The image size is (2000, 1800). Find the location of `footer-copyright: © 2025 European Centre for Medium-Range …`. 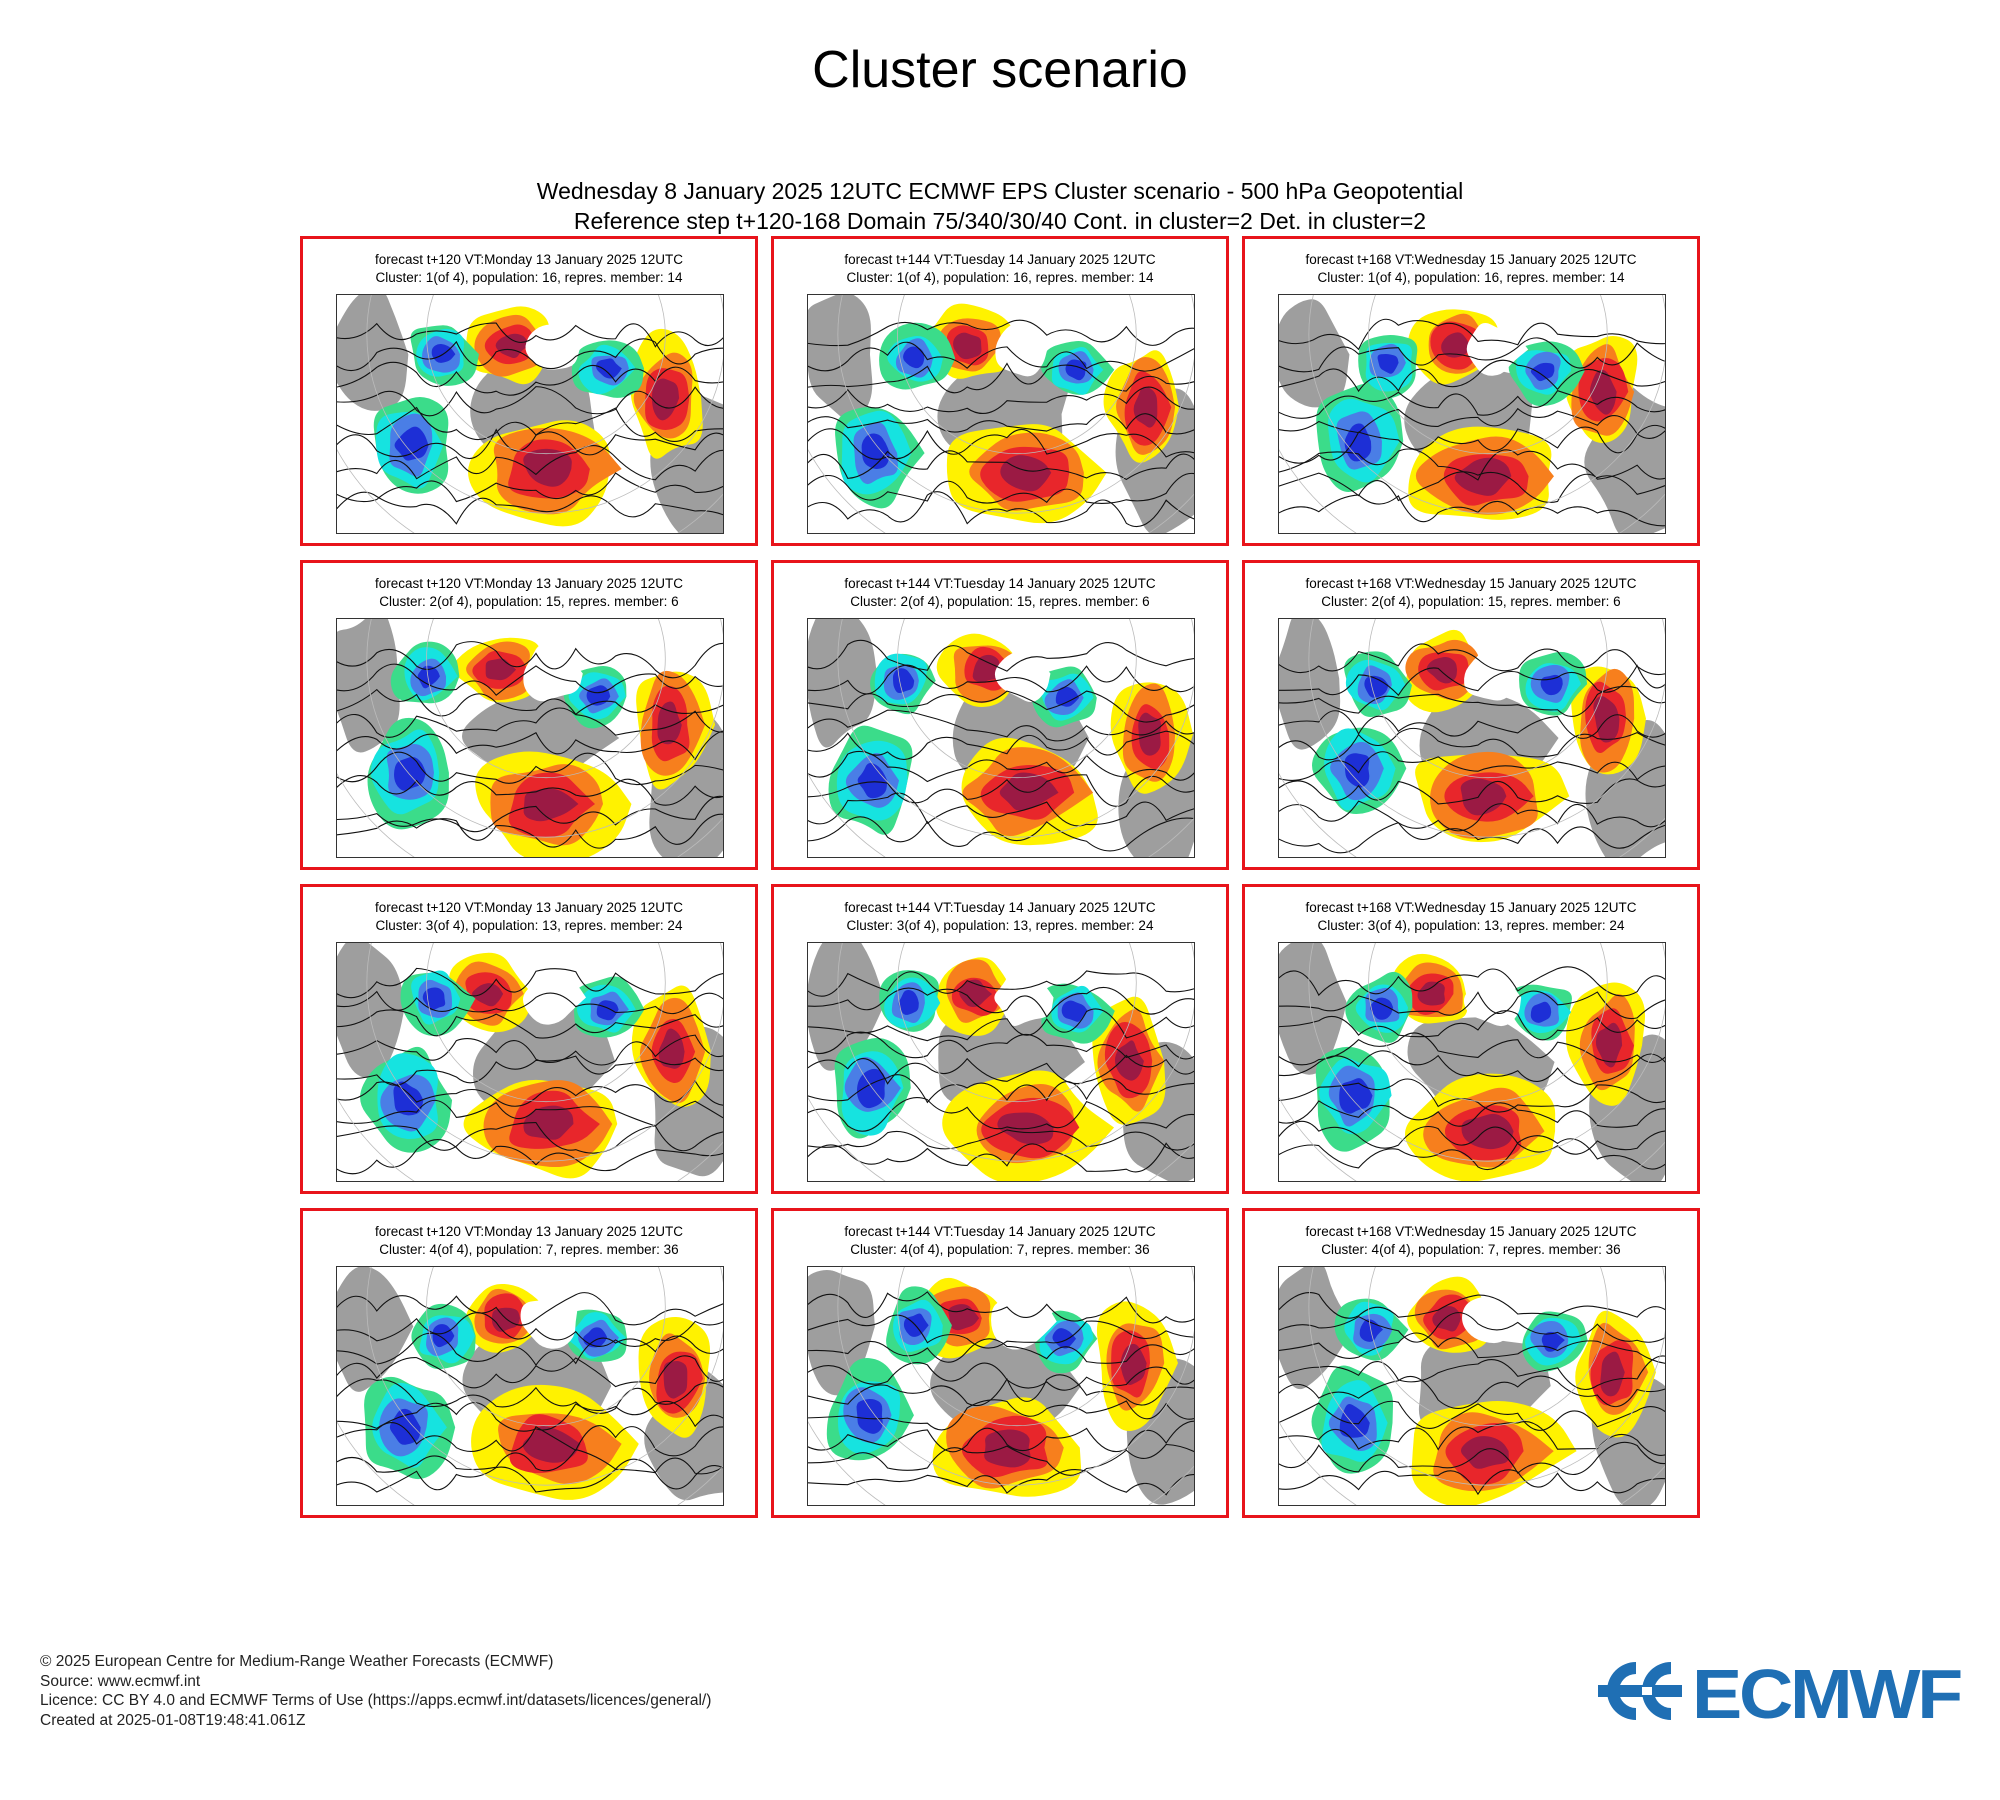

footer-copyright: © 2025 European Centre for Medium-Range … is located at coordinates (297, 1661).